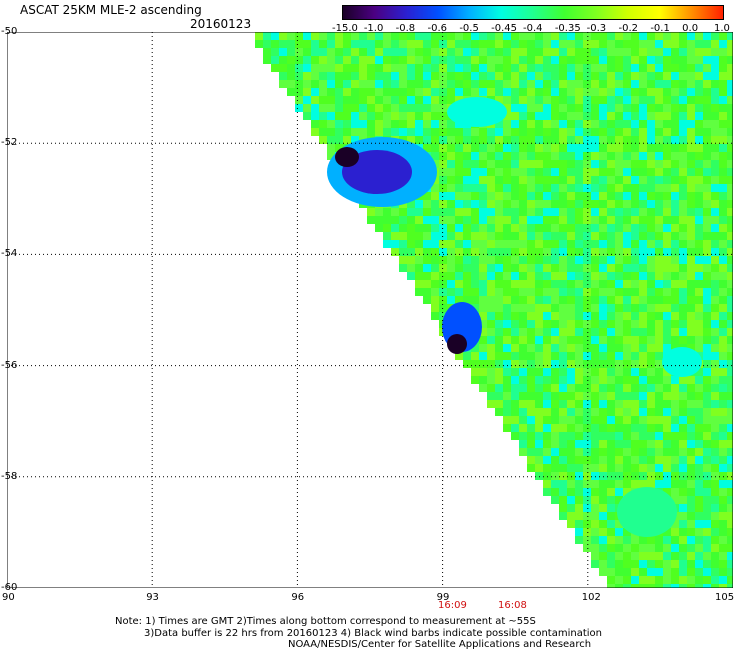 The image size is (740, 650). Describe the element at coordinates (298, 597) in the screenshot. I see `longitude-label: 96` at that location.